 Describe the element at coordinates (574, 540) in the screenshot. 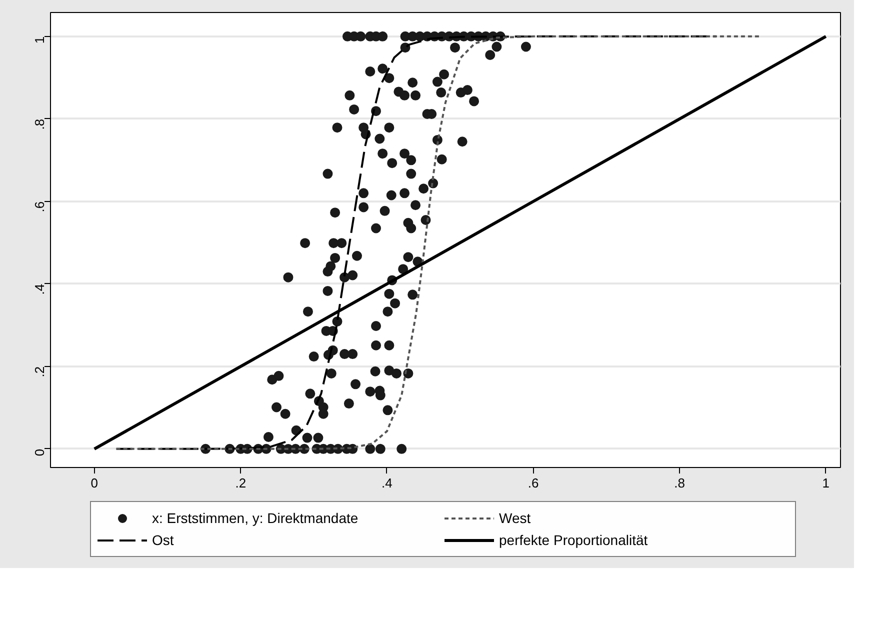

I see `legend-label: perfekte Proportionalität` at that location.